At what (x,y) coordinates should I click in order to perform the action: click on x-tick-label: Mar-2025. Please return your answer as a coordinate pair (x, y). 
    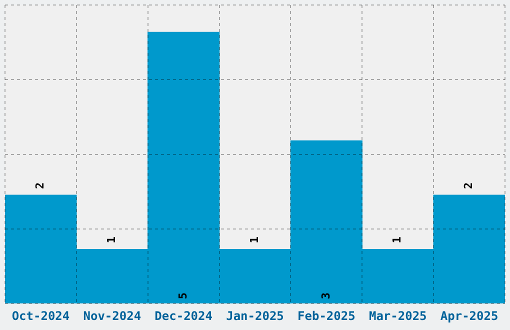
    Looking at the image, I should click on (397, 315).